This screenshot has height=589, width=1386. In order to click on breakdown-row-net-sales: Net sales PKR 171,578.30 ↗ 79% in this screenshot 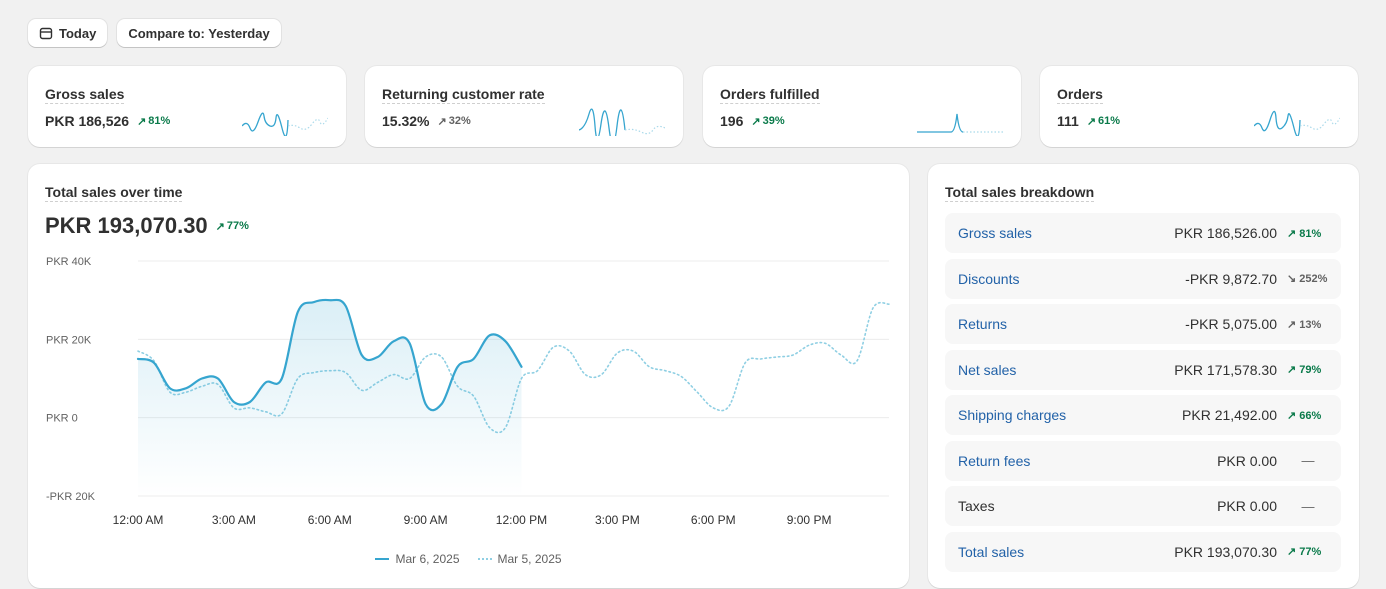, I will do `click(1143, 369)`.